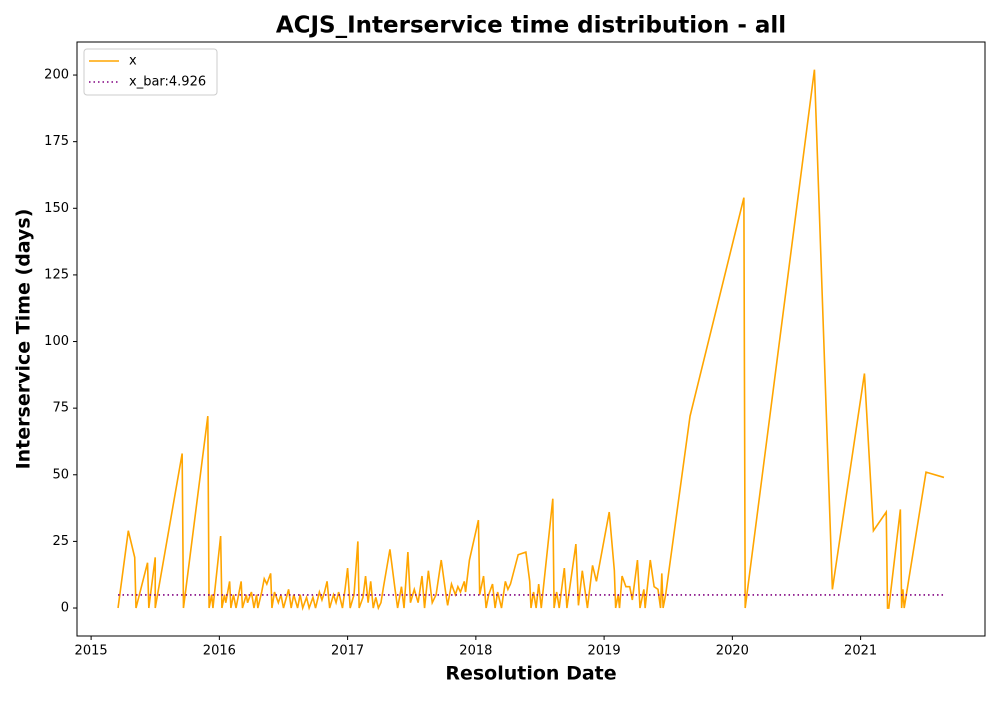 The height and width of the screenshot is (704, 1000). I want to click on y-tick-label: 200, so click(56, 75).